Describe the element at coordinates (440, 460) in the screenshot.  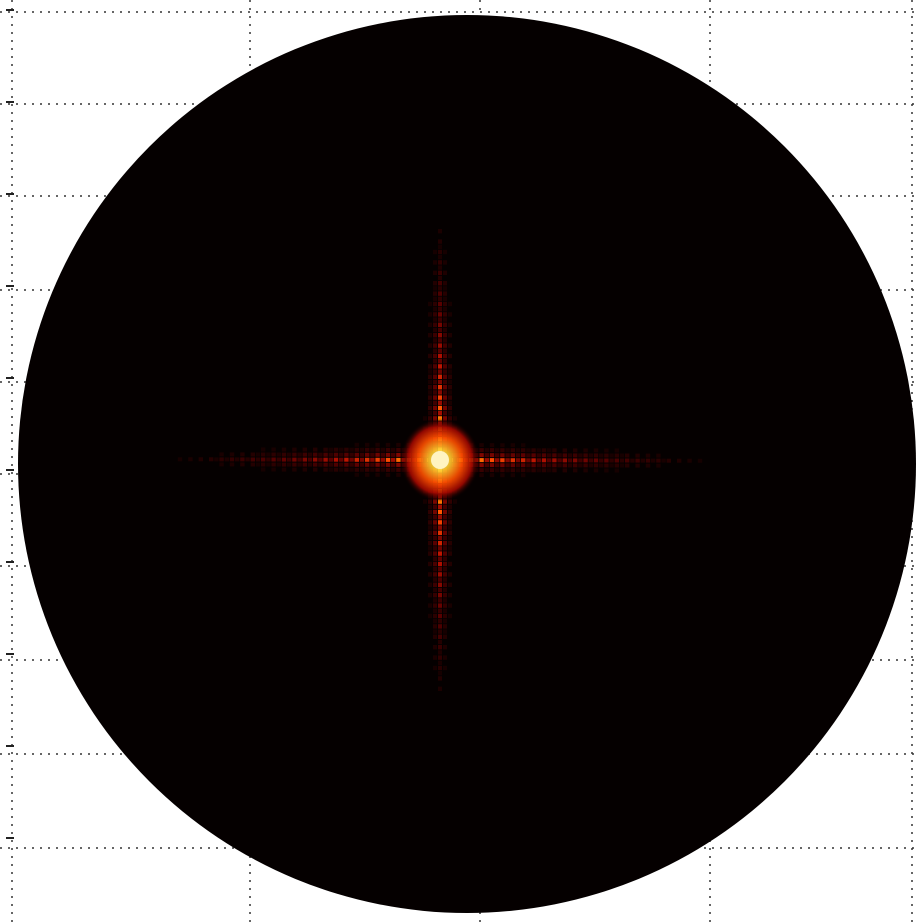
I see `central-peak-core` at that location.